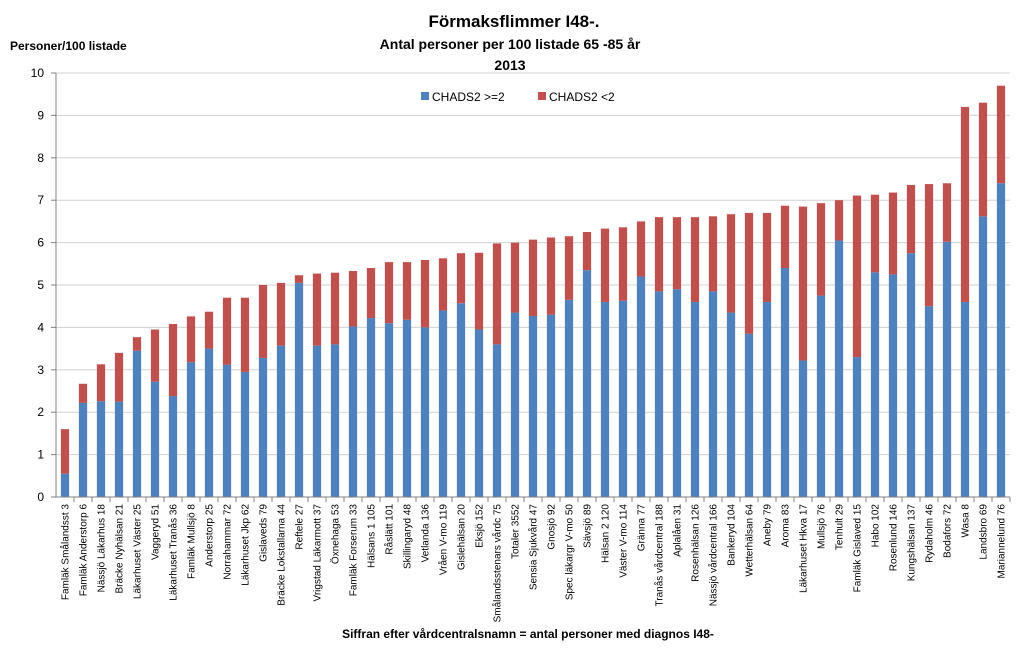  I want to click on y-axis-label: Personer/100 listade, so click(68, 46).